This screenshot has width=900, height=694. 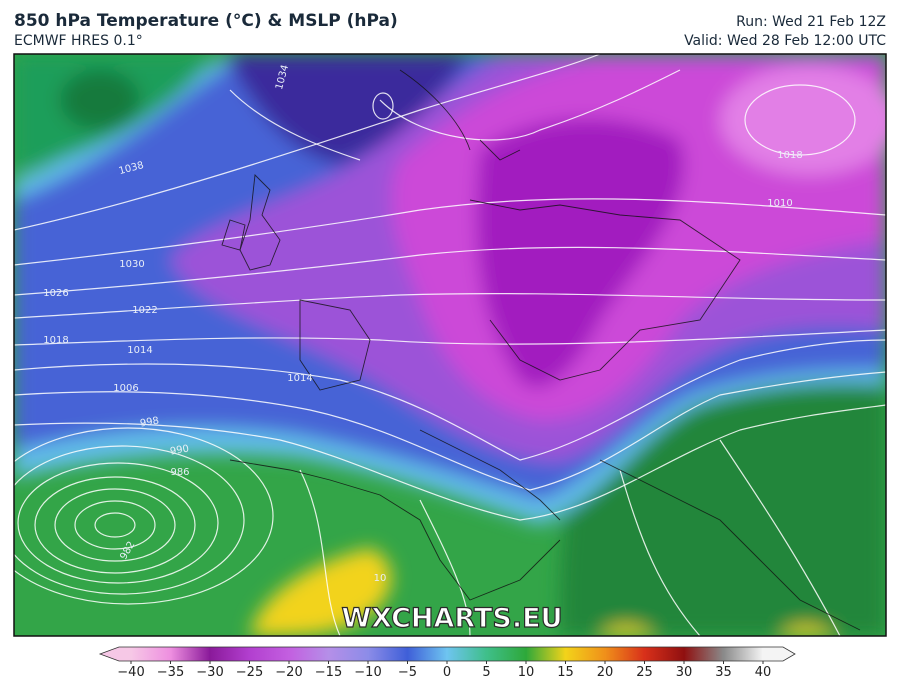 I want to click on colorbar: −40 −35 −30 −25 −20 −15 −10 −5 0 5 10 15 20 25 30 35 40, so click(x=447, y=663).